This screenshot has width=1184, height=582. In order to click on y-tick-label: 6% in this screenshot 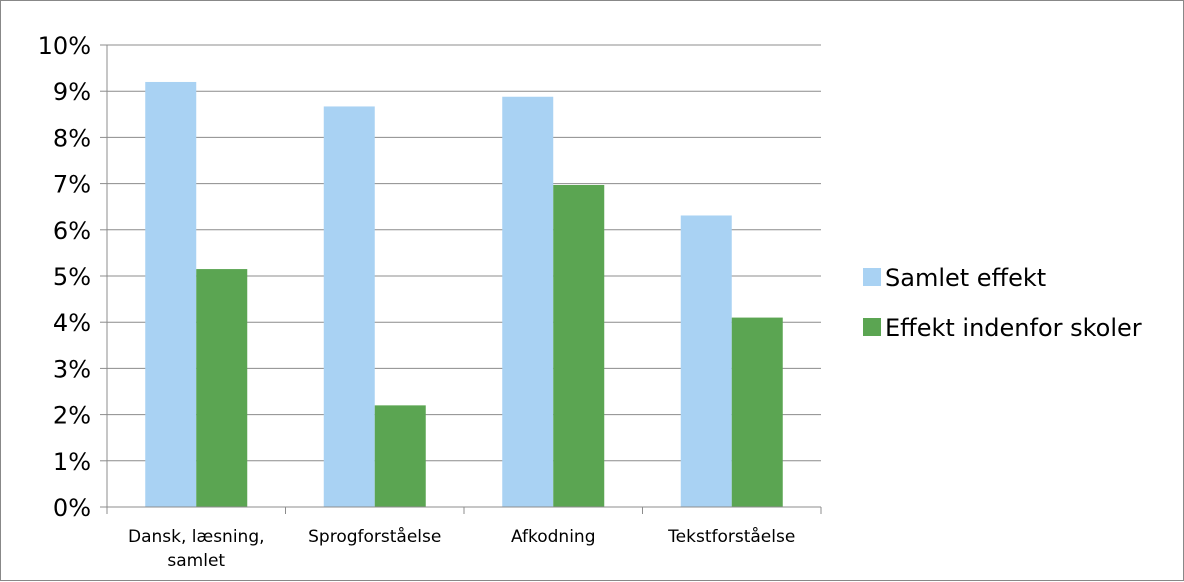, I will do `click(72, 231)`.